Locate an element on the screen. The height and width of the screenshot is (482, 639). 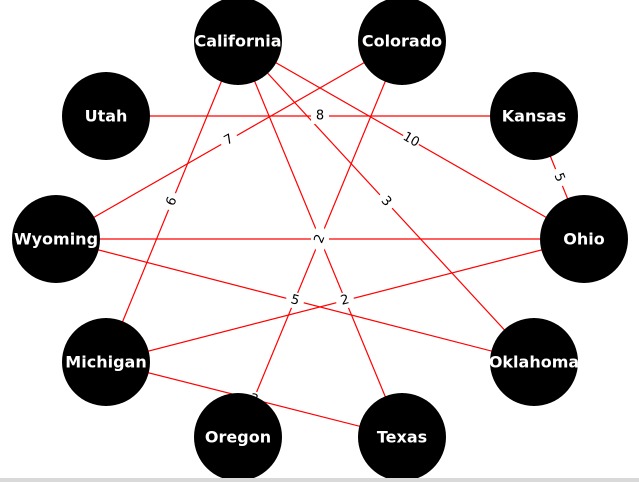
edge-weight-label: 8 is located at coordinates (320, 116).